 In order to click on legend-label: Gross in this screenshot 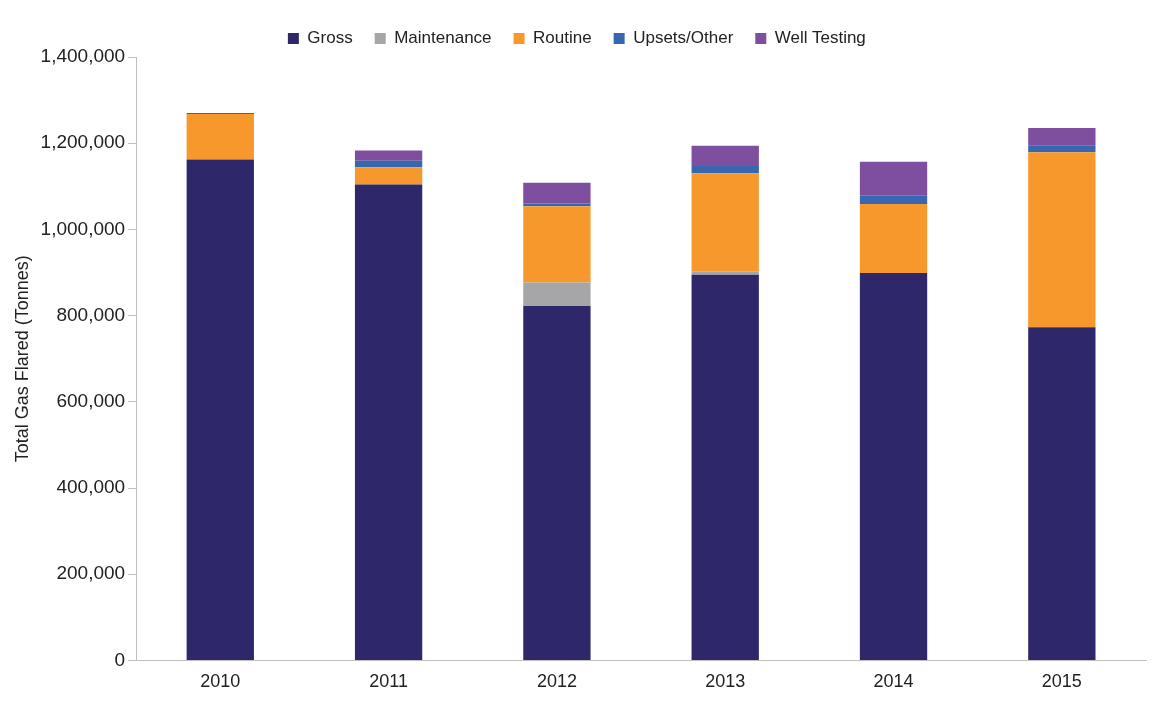, I will do `click(330, 38)`.